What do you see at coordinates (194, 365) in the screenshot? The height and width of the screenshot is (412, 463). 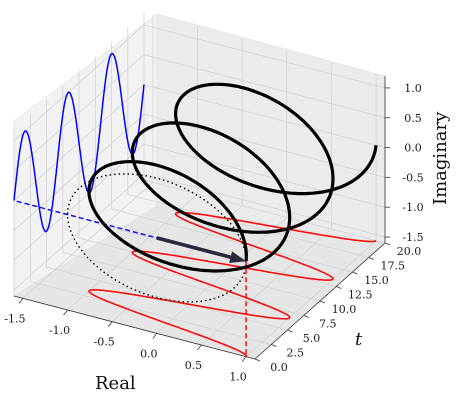 I see `x-tick-label: 0.5` at bounding box center [194, 365].